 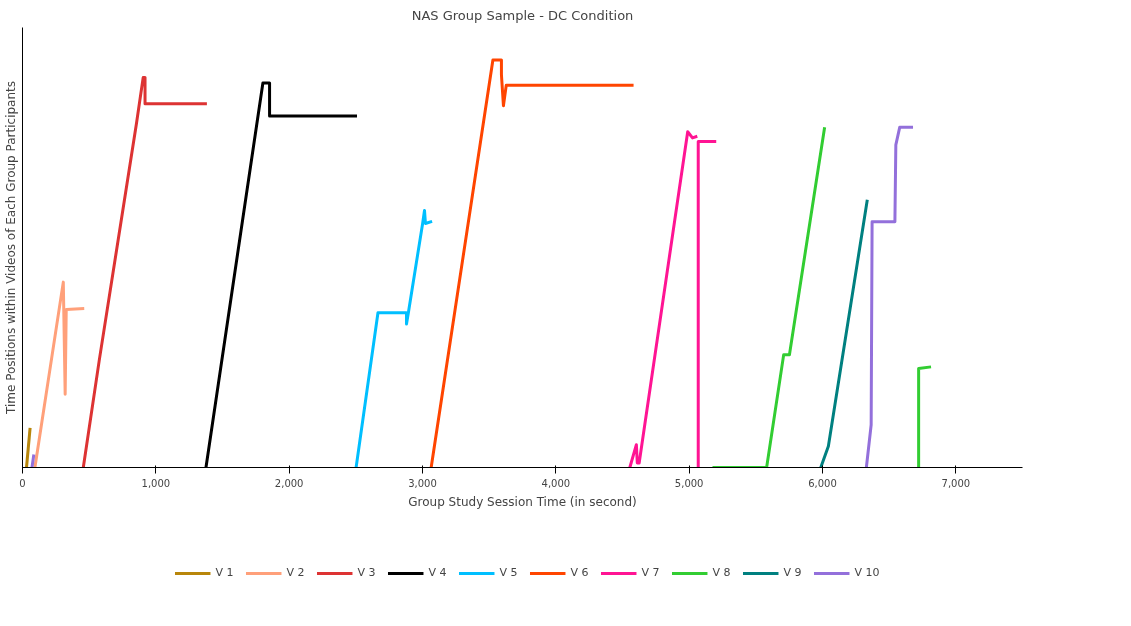 I want to click on legend-label: V 4, so click(x=438, y=573).